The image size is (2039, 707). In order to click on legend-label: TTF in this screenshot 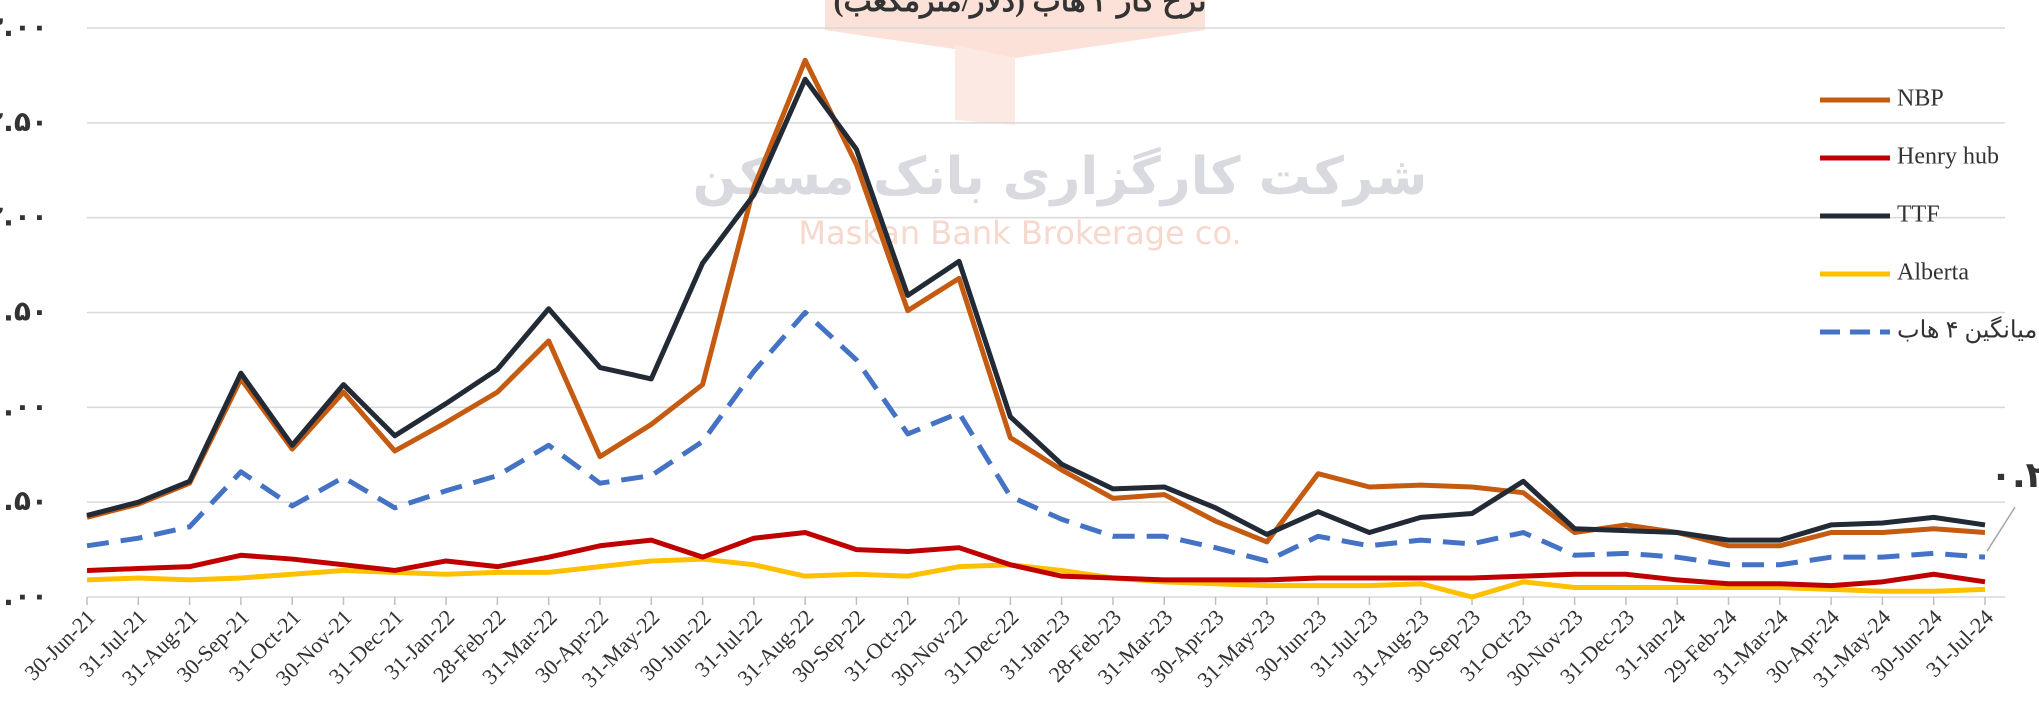, I will do `click(1918, 215)`.